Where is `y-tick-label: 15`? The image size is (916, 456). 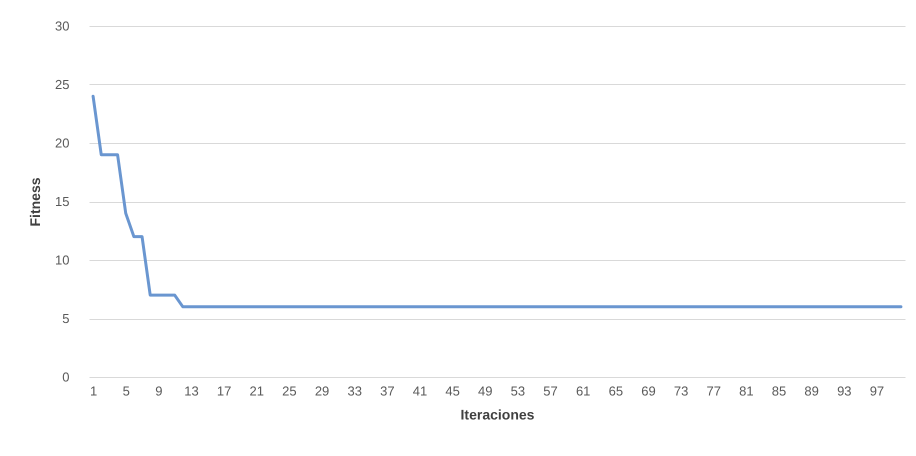 y-tick-label: 15 is located at coordinates (62, 201).